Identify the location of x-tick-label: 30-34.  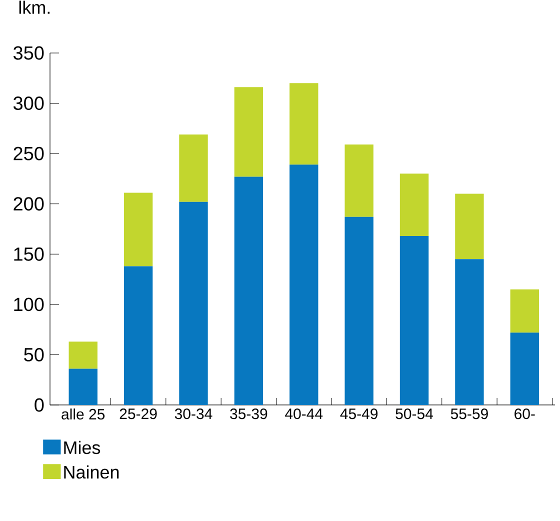
(193, 414).